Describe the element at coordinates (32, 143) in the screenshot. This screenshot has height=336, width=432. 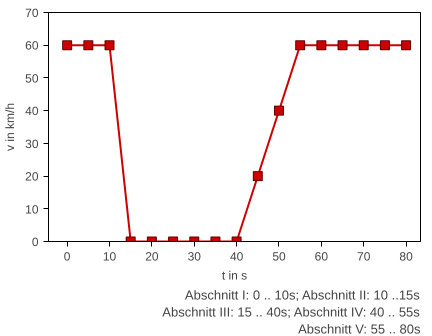
I see `y-tick-label: 30` at that location.